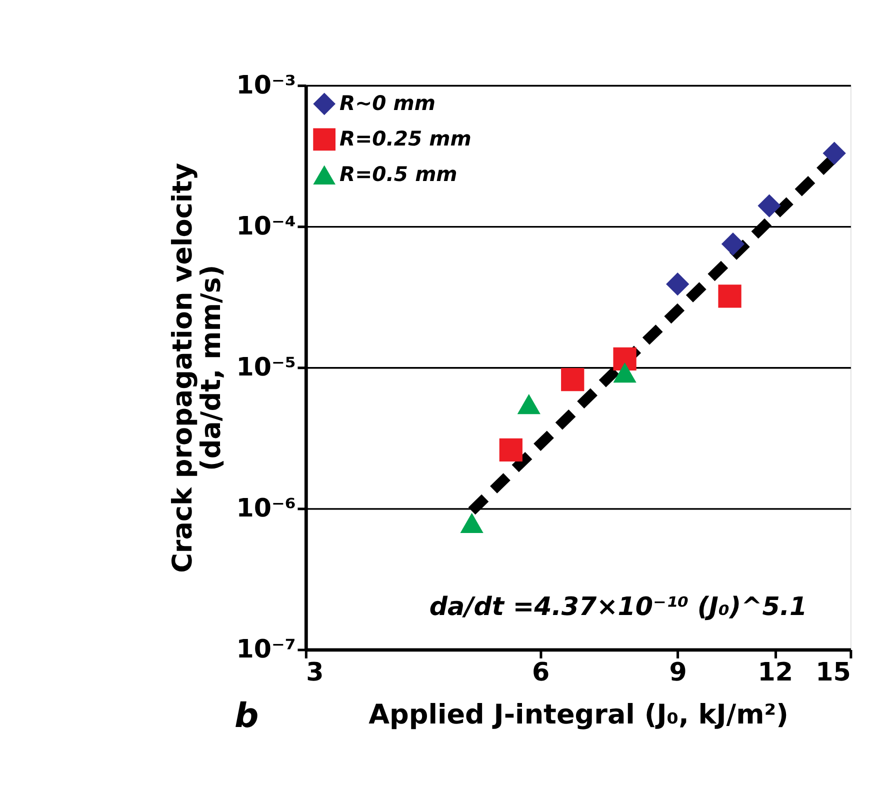 The image size is (875, 795). I want to click on y-axis-title: Crack propagation velocity (da/dt, mm/s), so click(198, 367).